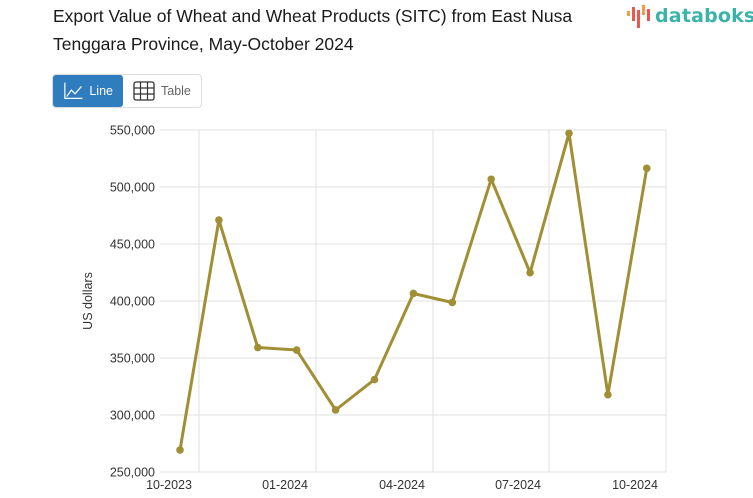 This screenshot has height=498, width=753. I want to click on y-tick-label: 500,000, so click(132, 188).